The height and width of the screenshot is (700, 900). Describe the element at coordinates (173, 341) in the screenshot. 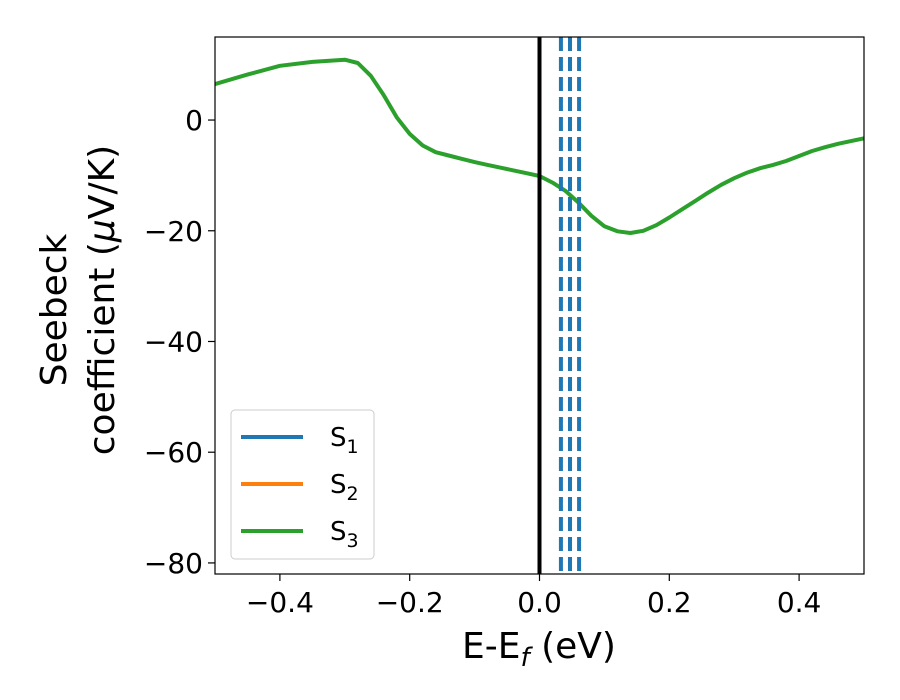

I see `y-tick-label: −40` at that location.